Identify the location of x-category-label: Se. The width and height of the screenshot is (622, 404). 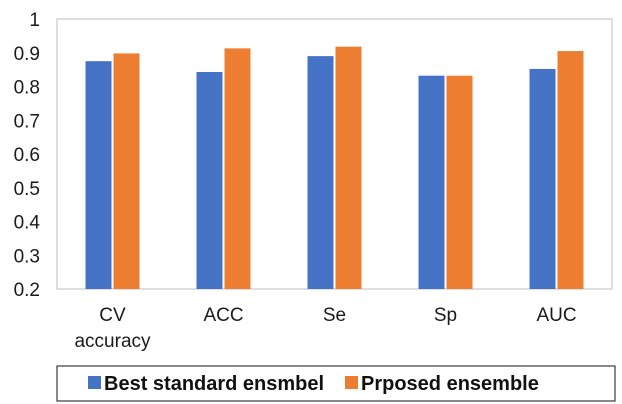
(334, 315).